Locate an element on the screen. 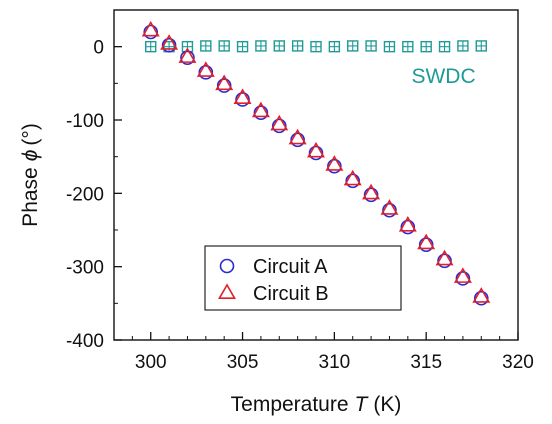 The image size is (552, 424). y-tick-label: -300 is located at coordinates (85, 268).